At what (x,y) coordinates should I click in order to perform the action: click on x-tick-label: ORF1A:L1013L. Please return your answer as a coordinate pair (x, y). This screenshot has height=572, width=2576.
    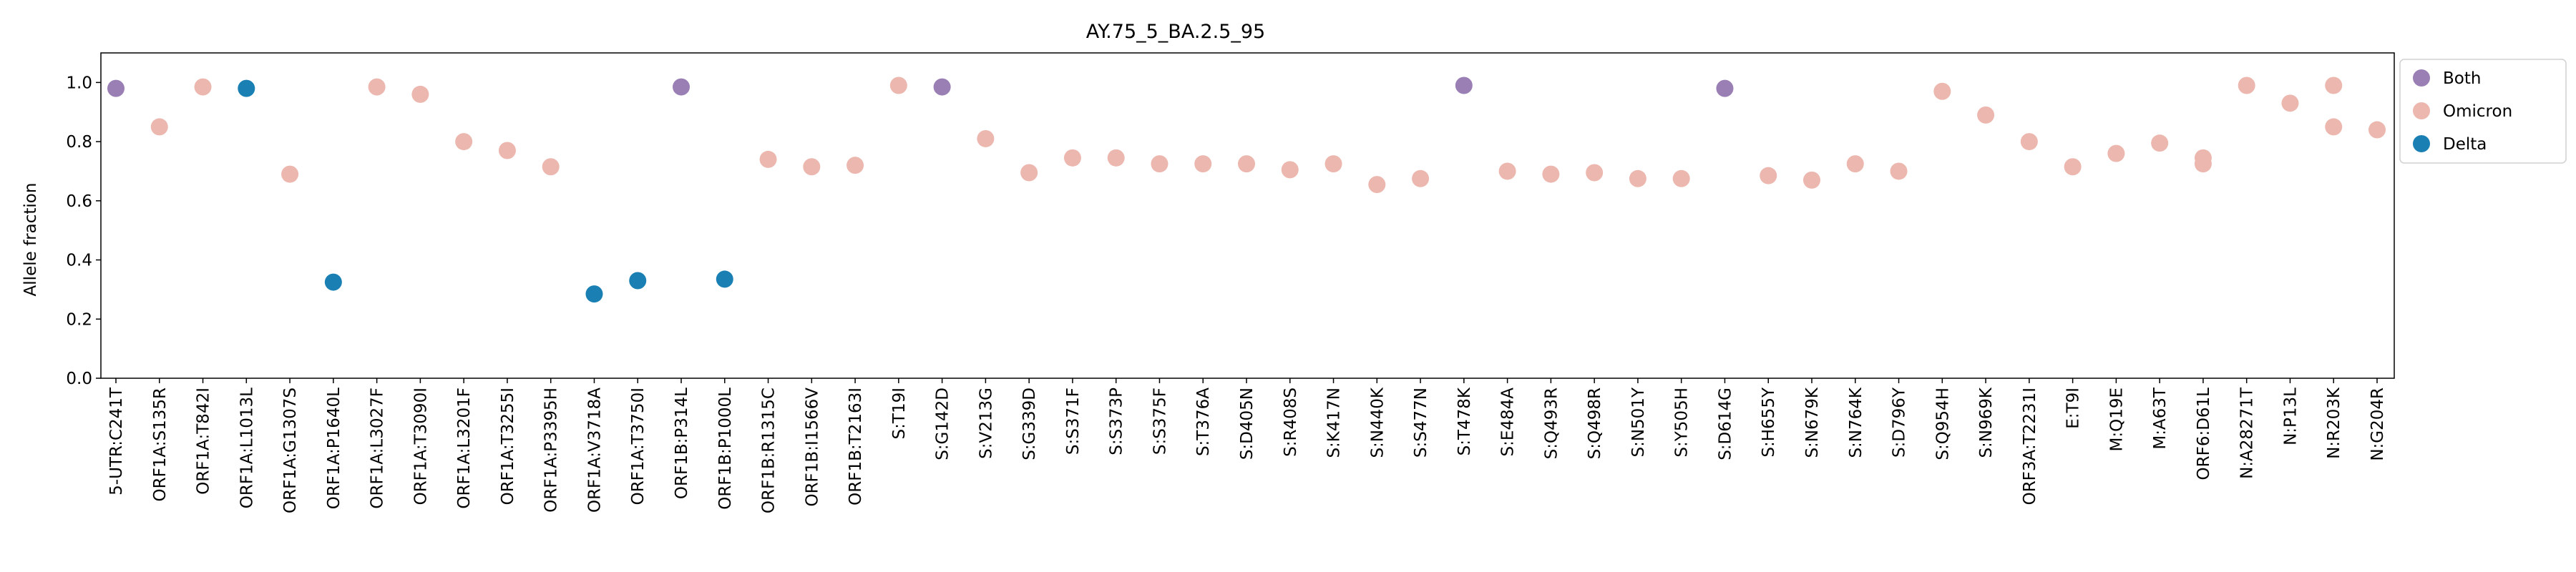
    Looking at the image, I should click on (247, 448).